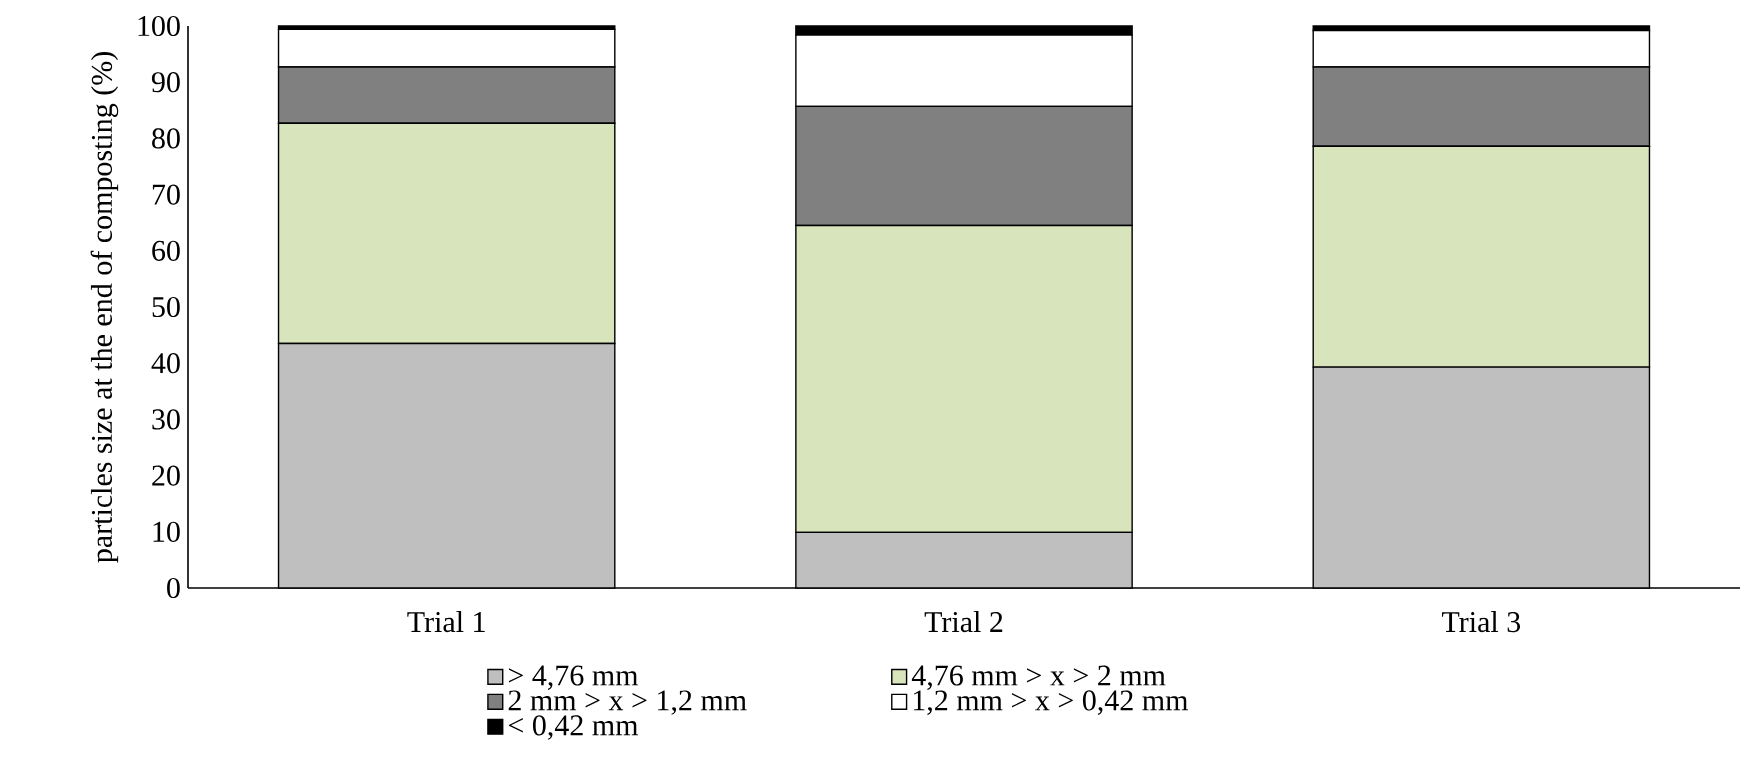  What do you see at coordinates (627, 702) in the screenshot?
I see `legend-label: 2 mm > x > 1,2 mm` at bounding box center [627, 702].